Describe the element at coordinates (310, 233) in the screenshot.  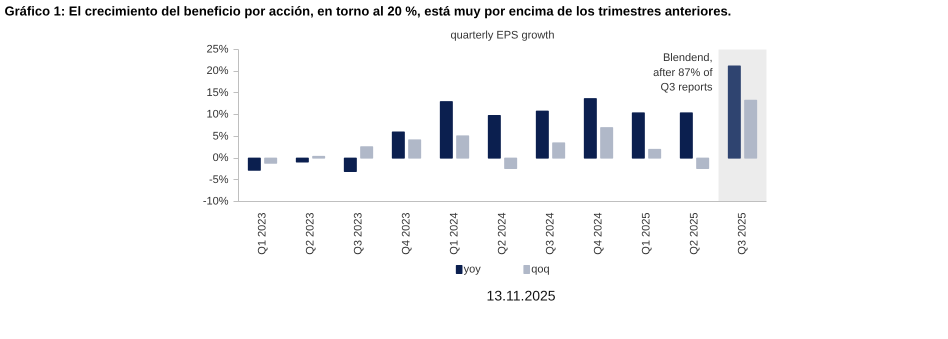
I see `x-tick-label: Q2 2023` at that location.